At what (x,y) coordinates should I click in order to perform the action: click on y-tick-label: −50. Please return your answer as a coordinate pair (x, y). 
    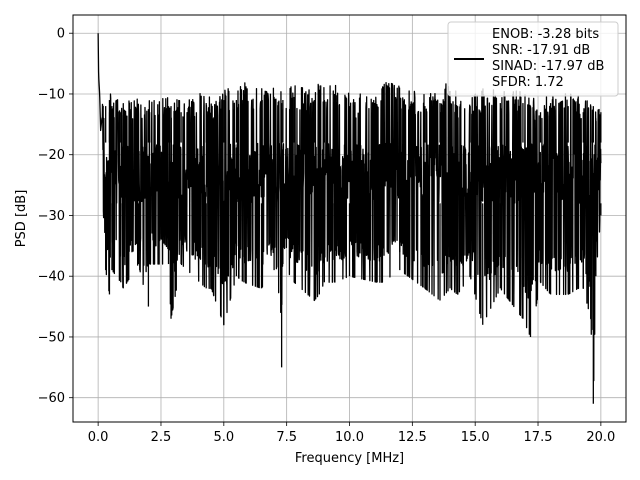
    Looking at the image, I should click on (51, 337).